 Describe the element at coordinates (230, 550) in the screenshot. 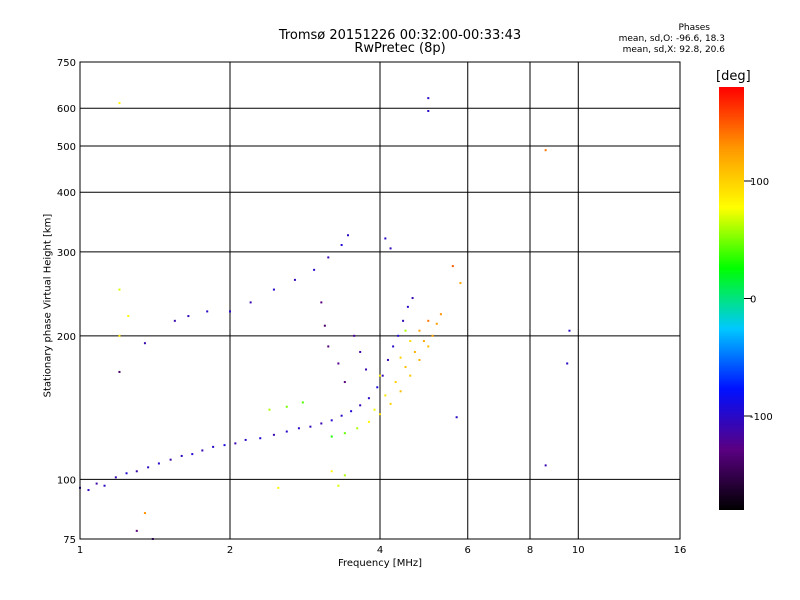

I see `x-tick-label: 2` at that location.